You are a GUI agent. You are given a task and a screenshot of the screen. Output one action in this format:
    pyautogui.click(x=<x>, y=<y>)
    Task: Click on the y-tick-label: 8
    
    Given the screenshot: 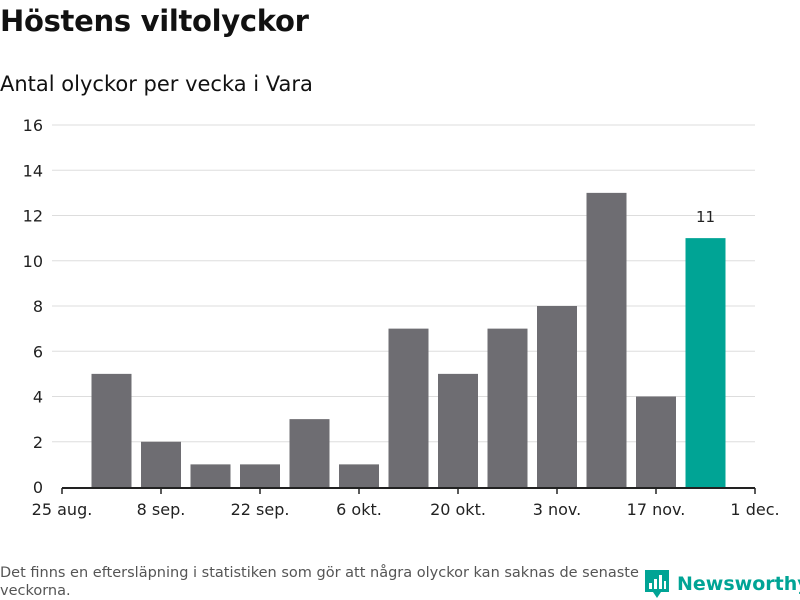 What is the action you would take?
    pyautogui.click(x=38, y=306)
    